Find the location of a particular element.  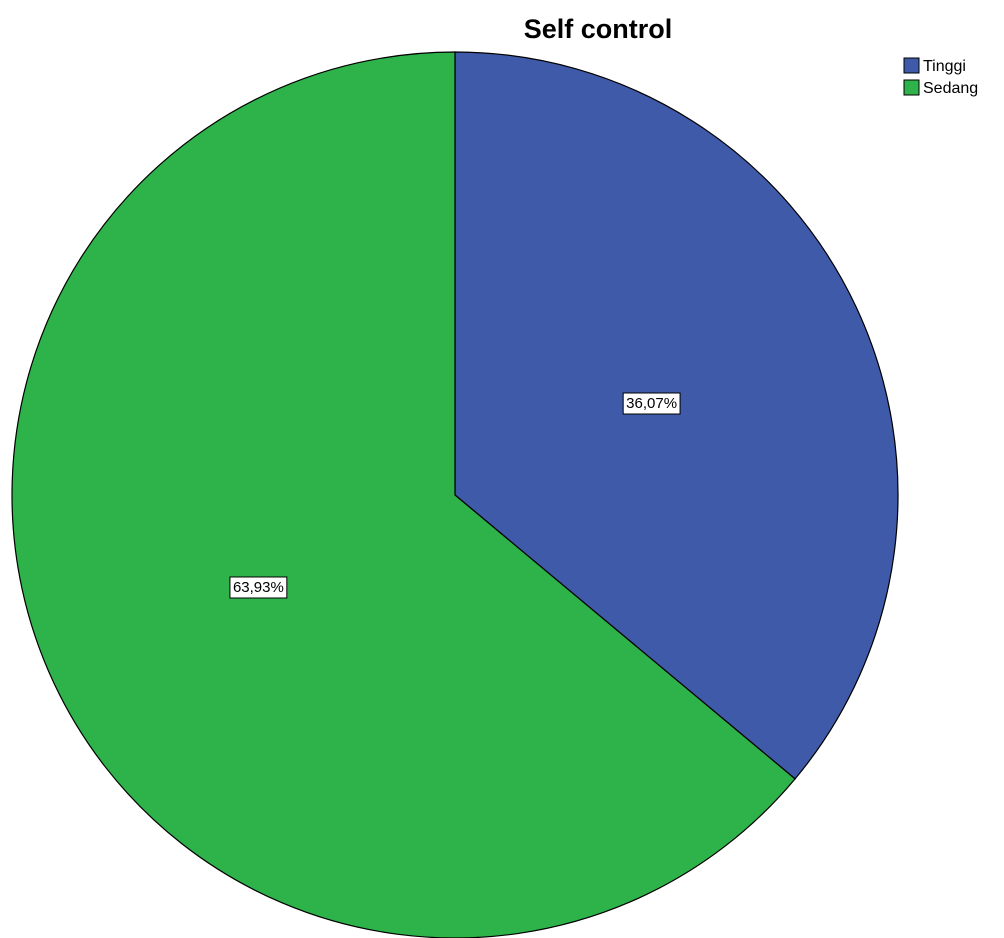

pie-slice-labels: 36,07% 63,93% is located at coordinates (455, 495).